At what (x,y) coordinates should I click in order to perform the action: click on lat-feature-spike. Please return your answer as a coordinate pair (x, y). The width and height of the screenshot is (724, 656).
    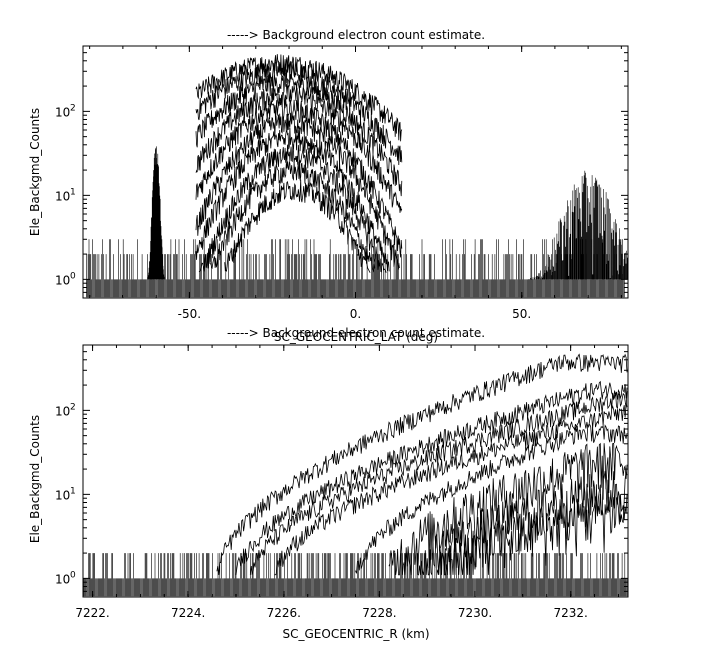
    Looking at the image, I should click on (156, 213).